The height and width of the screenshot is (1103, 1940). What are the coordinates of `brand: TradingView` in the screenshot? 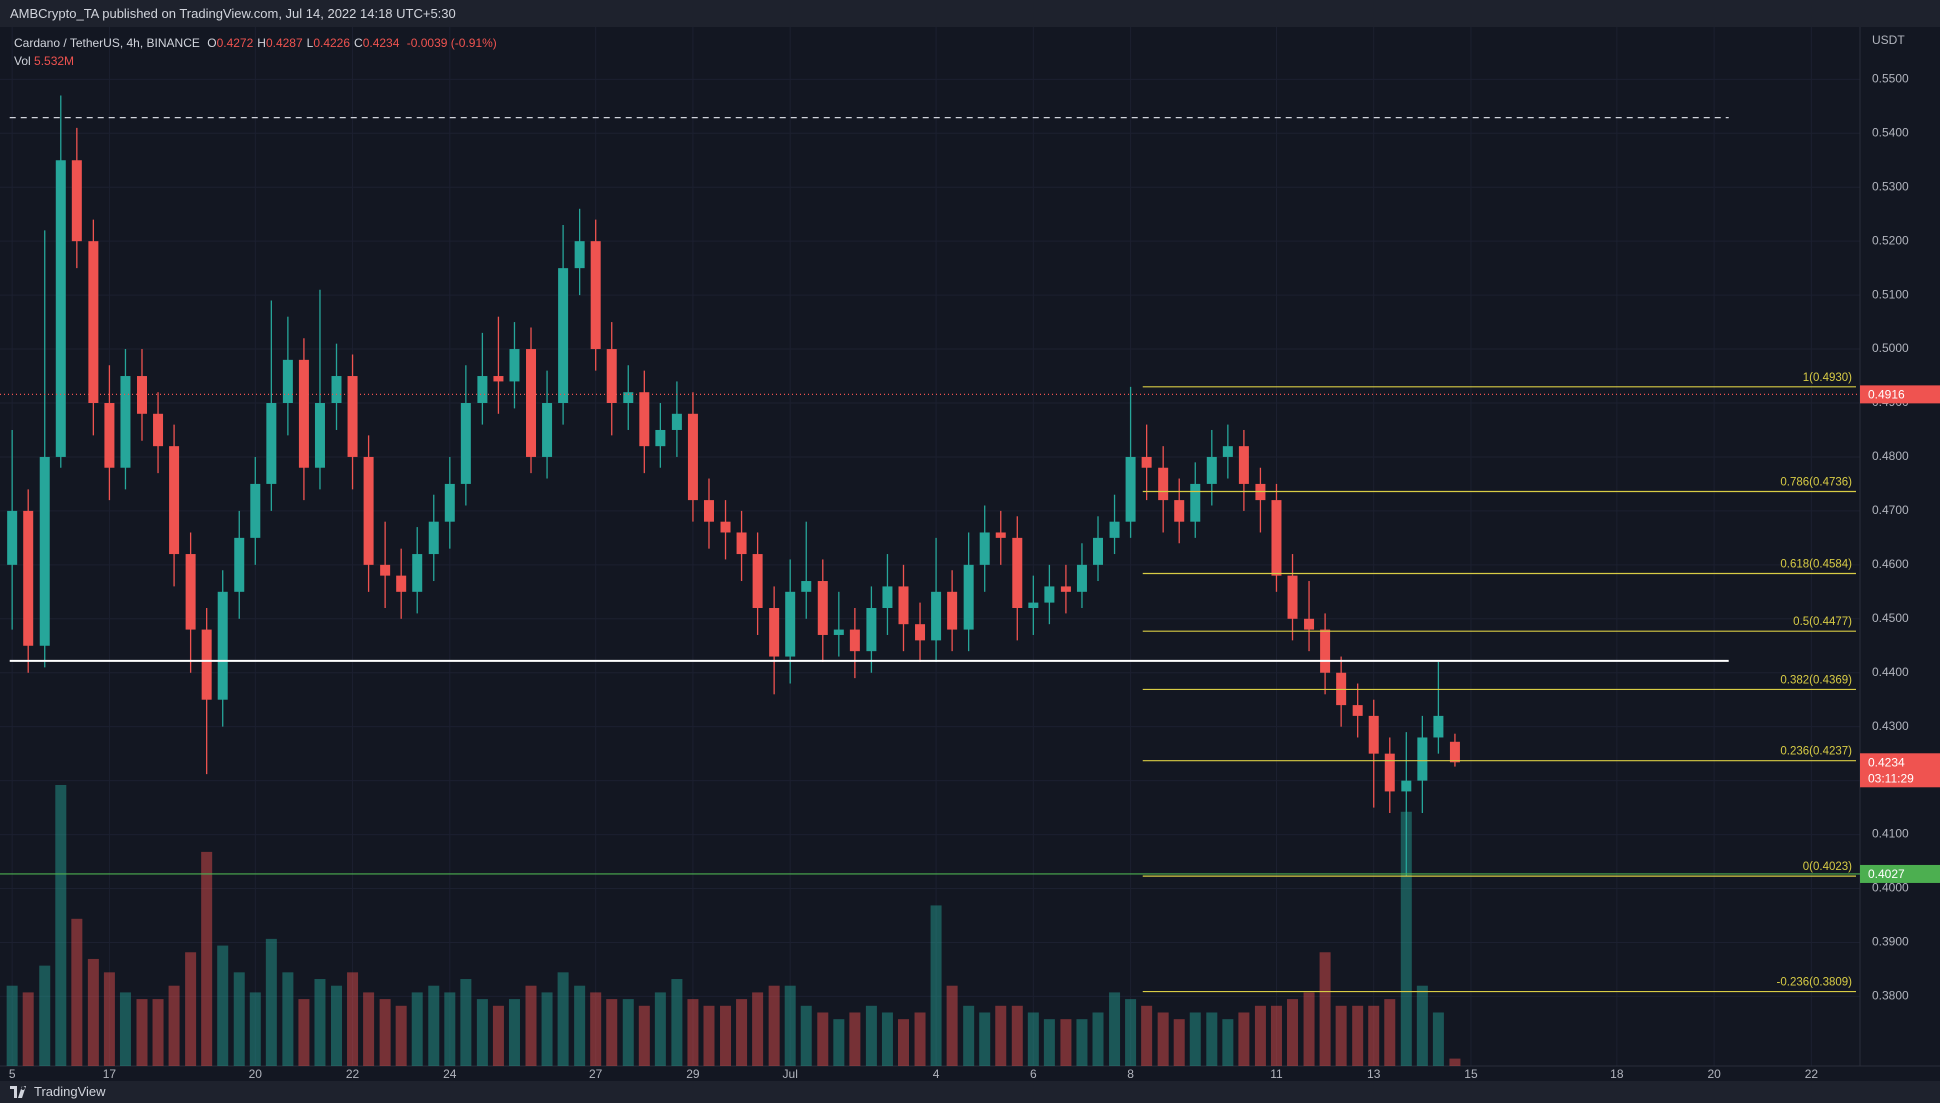 It's located at (70, 1091).